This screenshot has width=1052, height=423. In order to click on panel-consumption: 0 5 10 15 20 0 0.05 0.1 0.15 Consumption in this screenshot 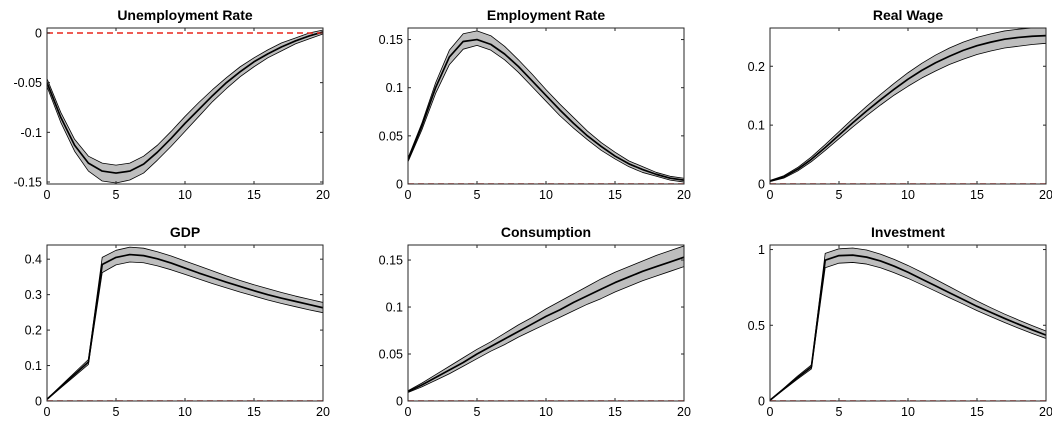, I will do `click(535, 321)`.